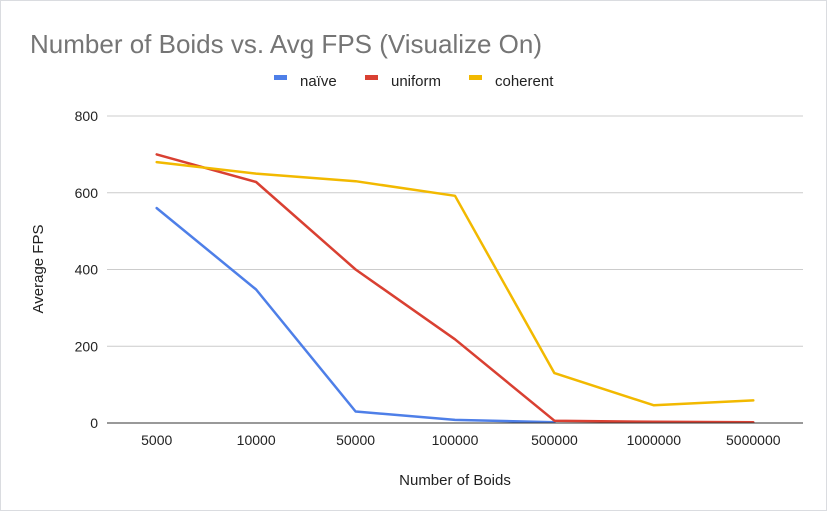  Describe the element at coordinates (87, 116) in the screenshot. I see `y-tick-label: 800` at that location.